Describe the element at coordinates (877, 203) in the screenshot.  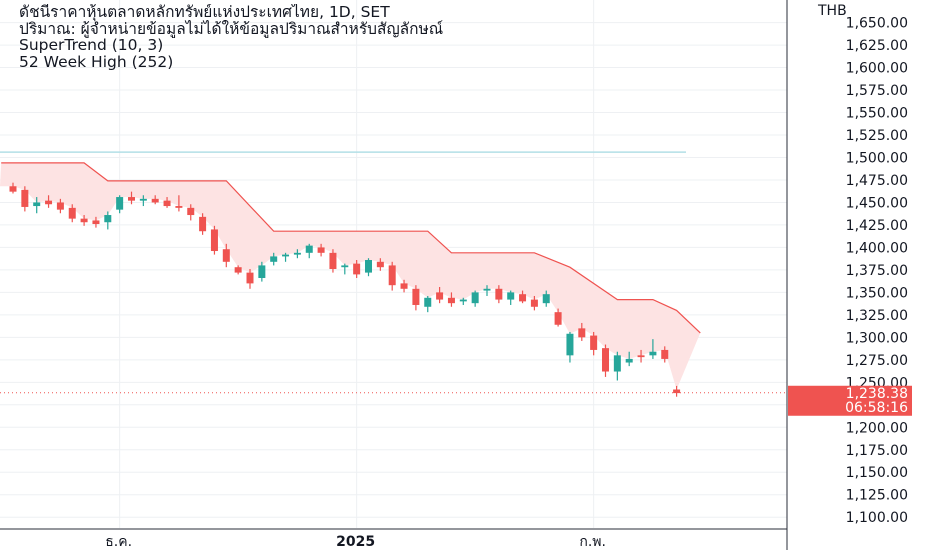
I see `price-tick-label: 1,450.00` at that location.